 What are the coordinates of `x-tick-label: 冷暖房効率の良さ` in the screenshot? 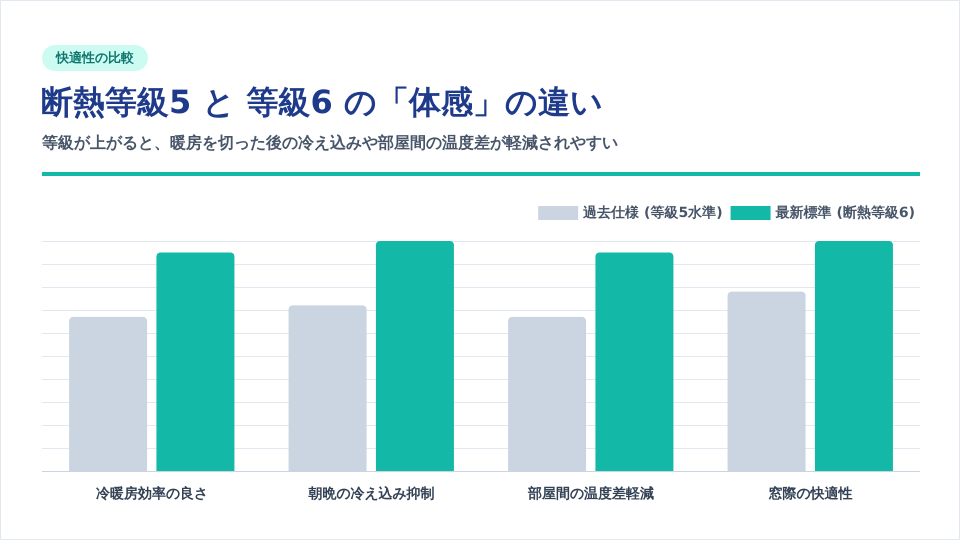 It's located at (152, 493).